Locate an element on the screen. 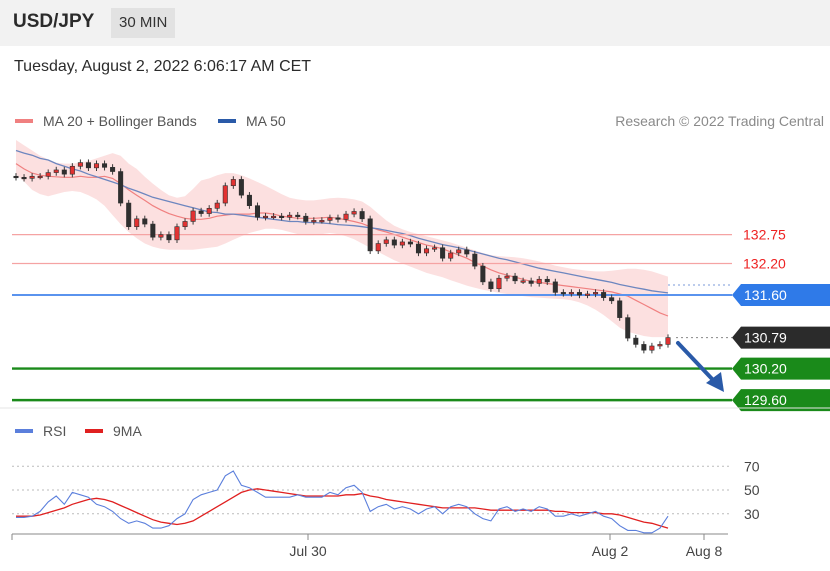 The image size is (830, 571). rsi-line is located at coordinates (342, 502).